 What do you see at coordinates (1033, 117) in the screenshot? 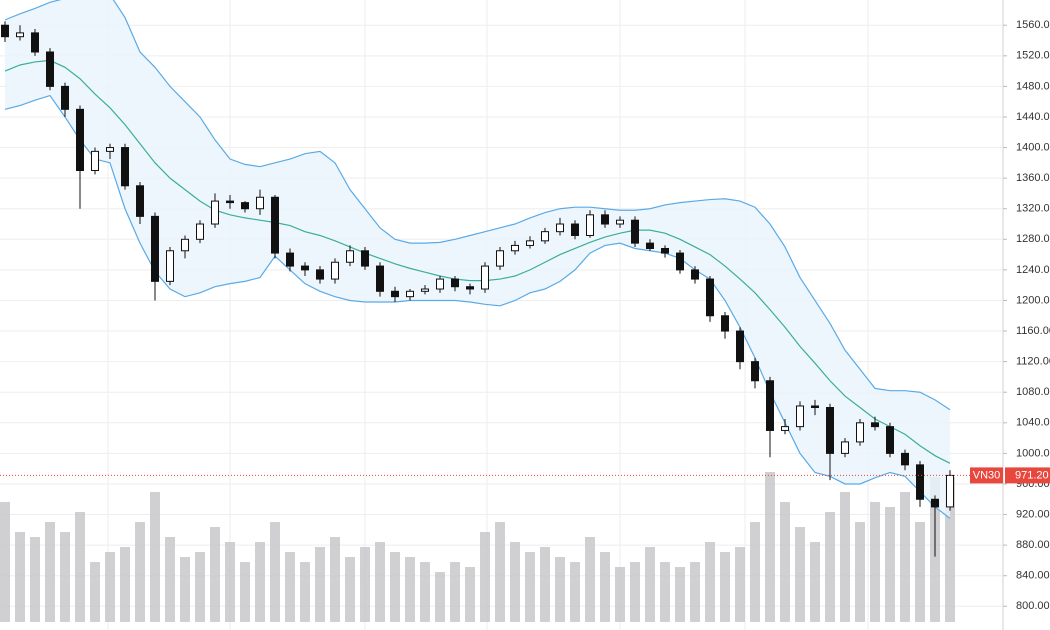
I see `y-tick-label: 1440.00` at bounding box center [1033, 117].